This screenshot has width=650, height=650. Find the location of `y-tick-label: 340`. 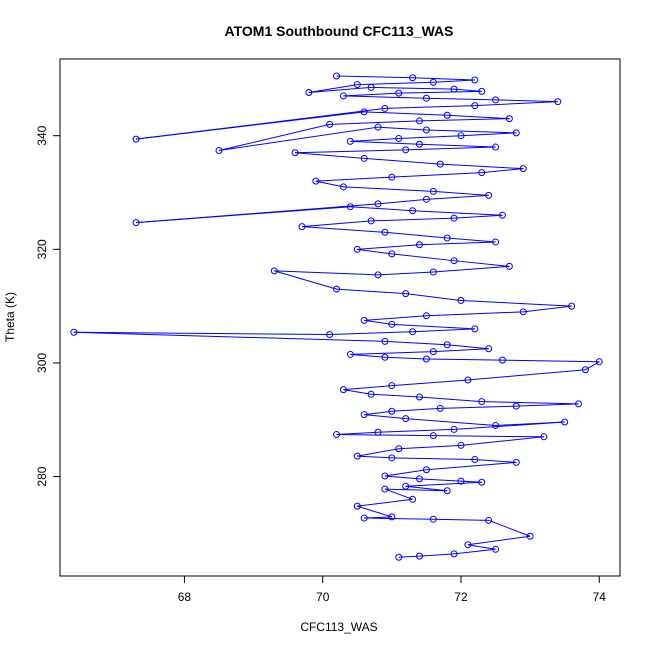

y-tick-label: 340 is located at coordinates (42, 135).